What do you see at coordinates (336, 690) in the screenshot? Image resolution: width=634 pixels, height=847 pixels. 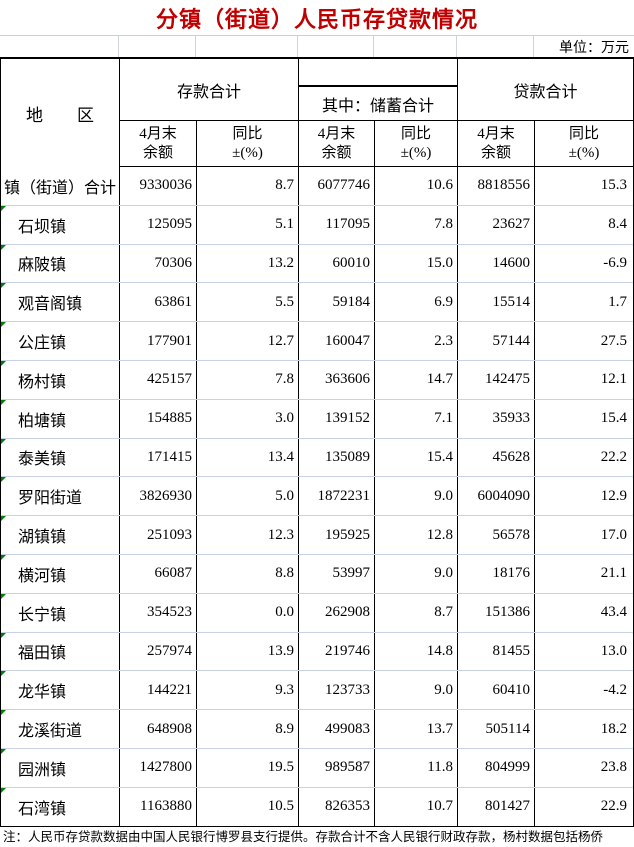 I see `savings-balance-cell: 123733` at bounding box center [336, 690].